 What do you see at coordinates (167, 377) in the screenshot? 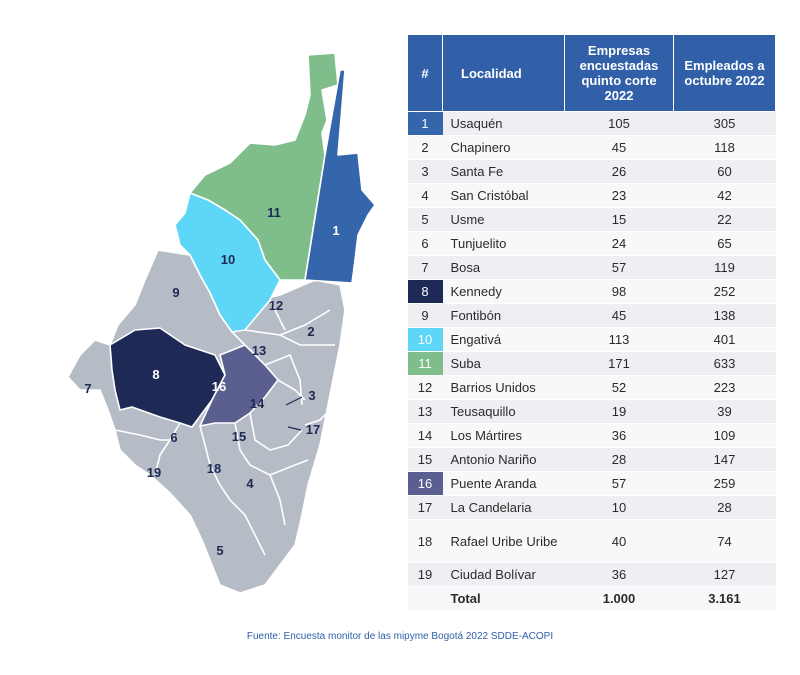
I see `region-kennedy` at bounding box center [167, 377].